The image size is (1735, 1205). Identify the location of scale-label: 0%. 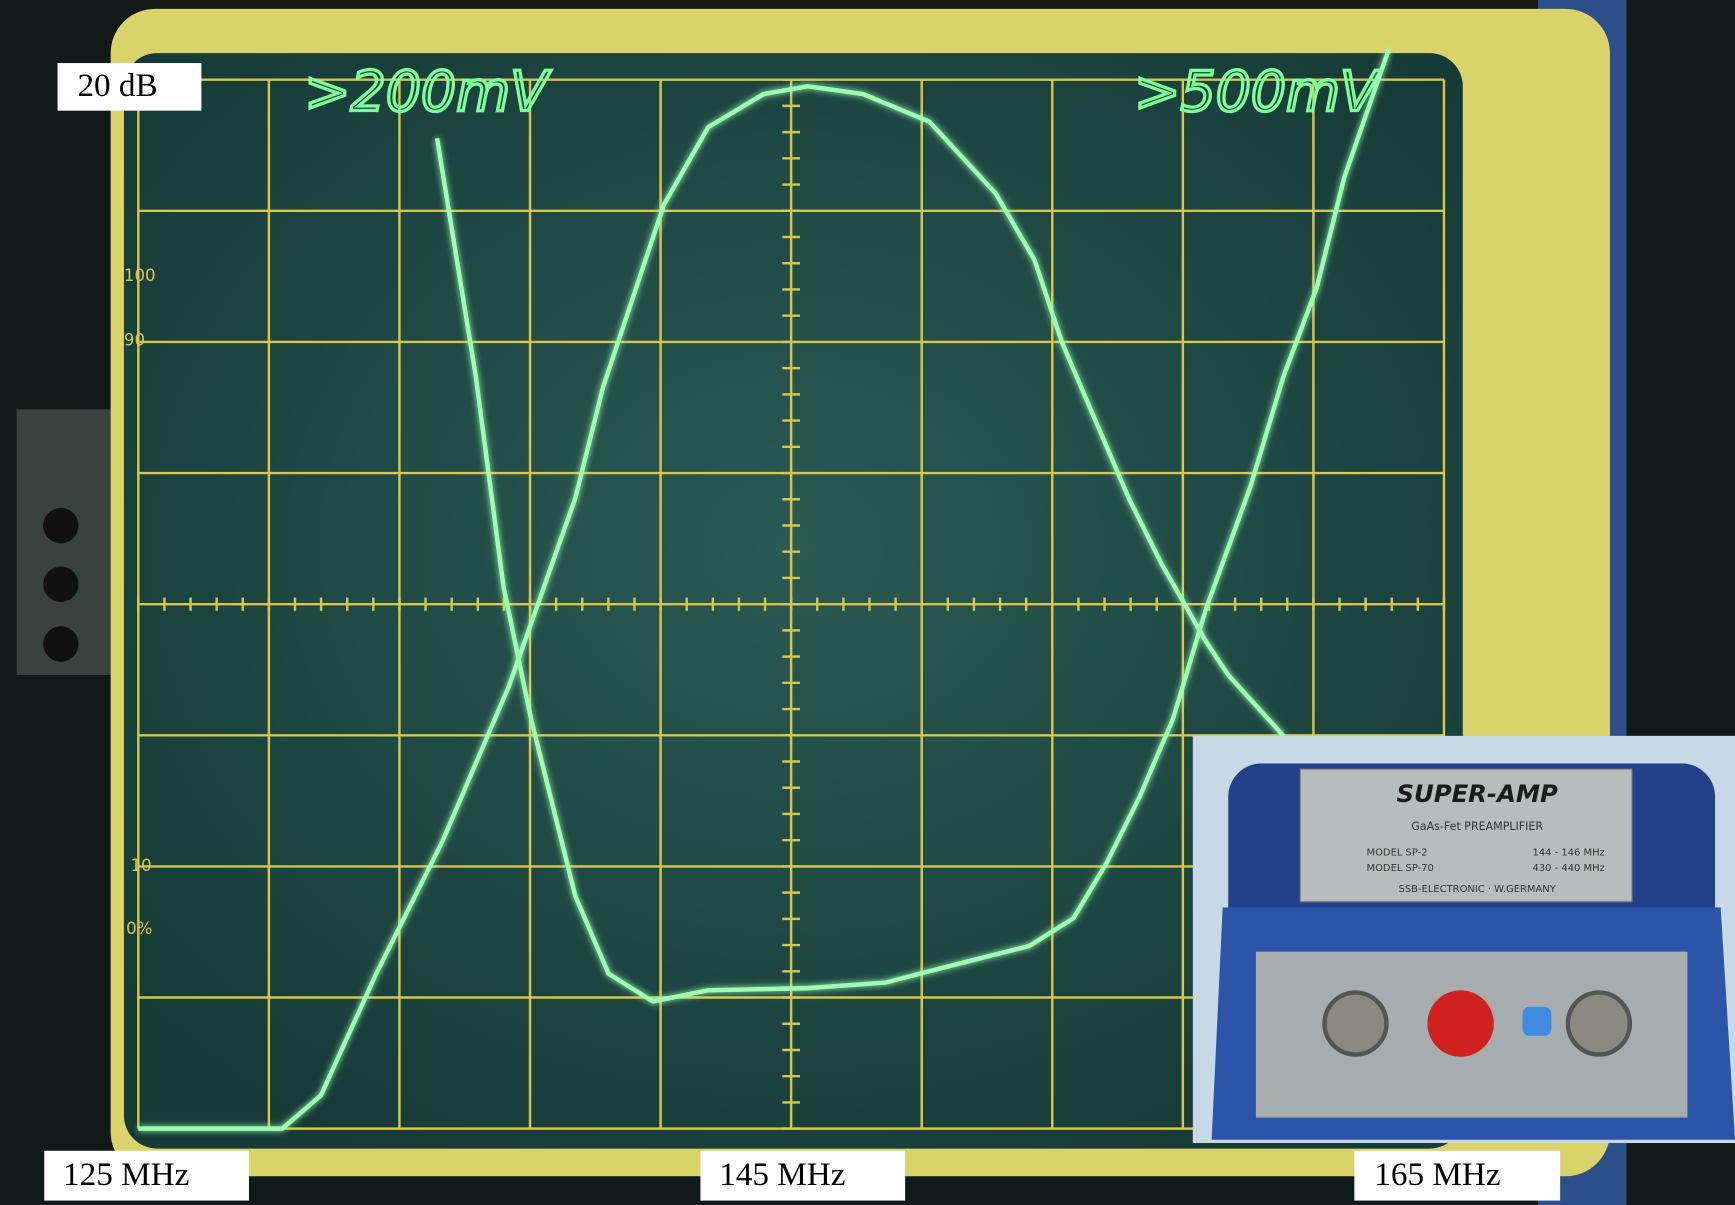
(139, 928).